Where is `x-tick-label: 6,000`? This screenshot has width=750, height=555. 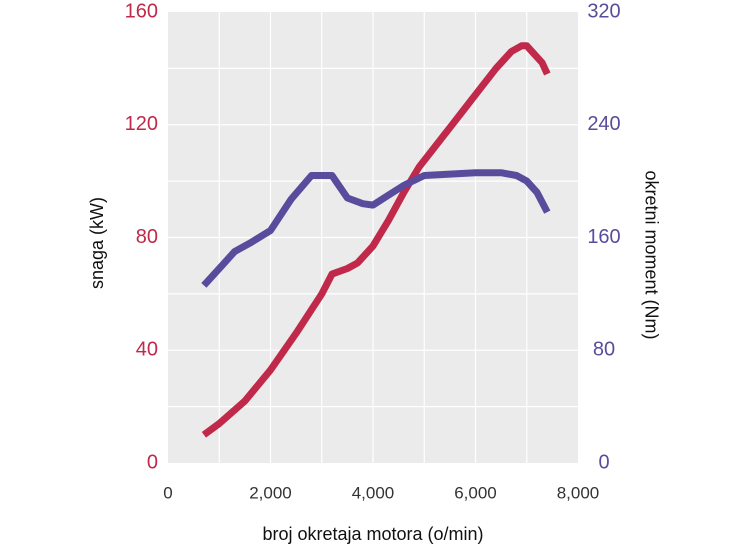
x-tick-label: 6,000 is located at coordinates (475, 492).